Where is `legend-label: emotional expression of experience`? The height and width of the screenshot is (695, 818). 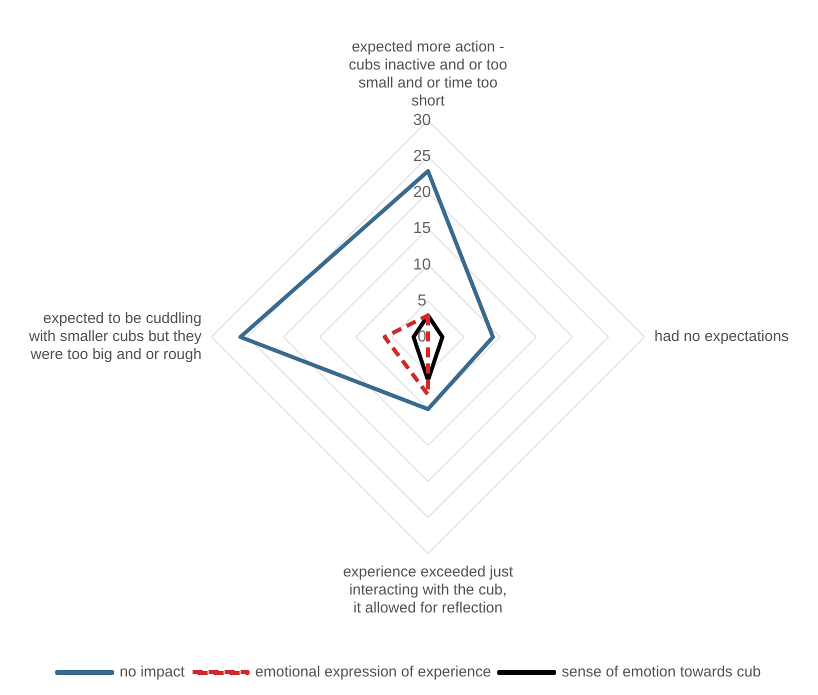 legend-label: emotional expression of experience is located at coordinates (373, 672).